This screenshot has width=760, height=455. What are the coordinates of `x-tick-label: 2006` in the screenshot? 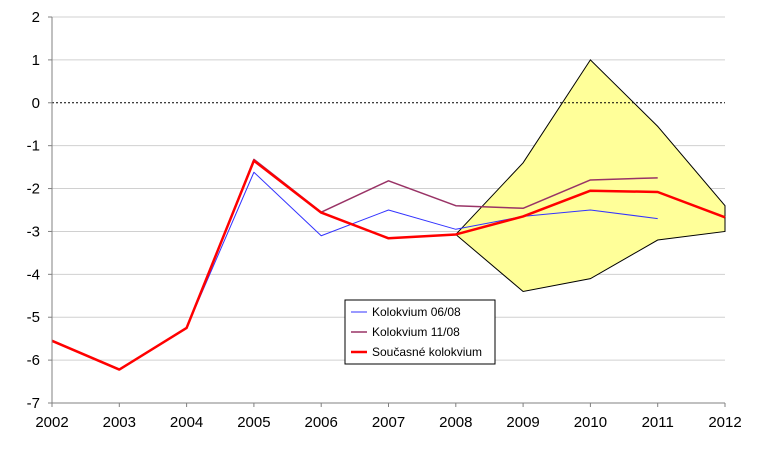 It's located at (321, 422).